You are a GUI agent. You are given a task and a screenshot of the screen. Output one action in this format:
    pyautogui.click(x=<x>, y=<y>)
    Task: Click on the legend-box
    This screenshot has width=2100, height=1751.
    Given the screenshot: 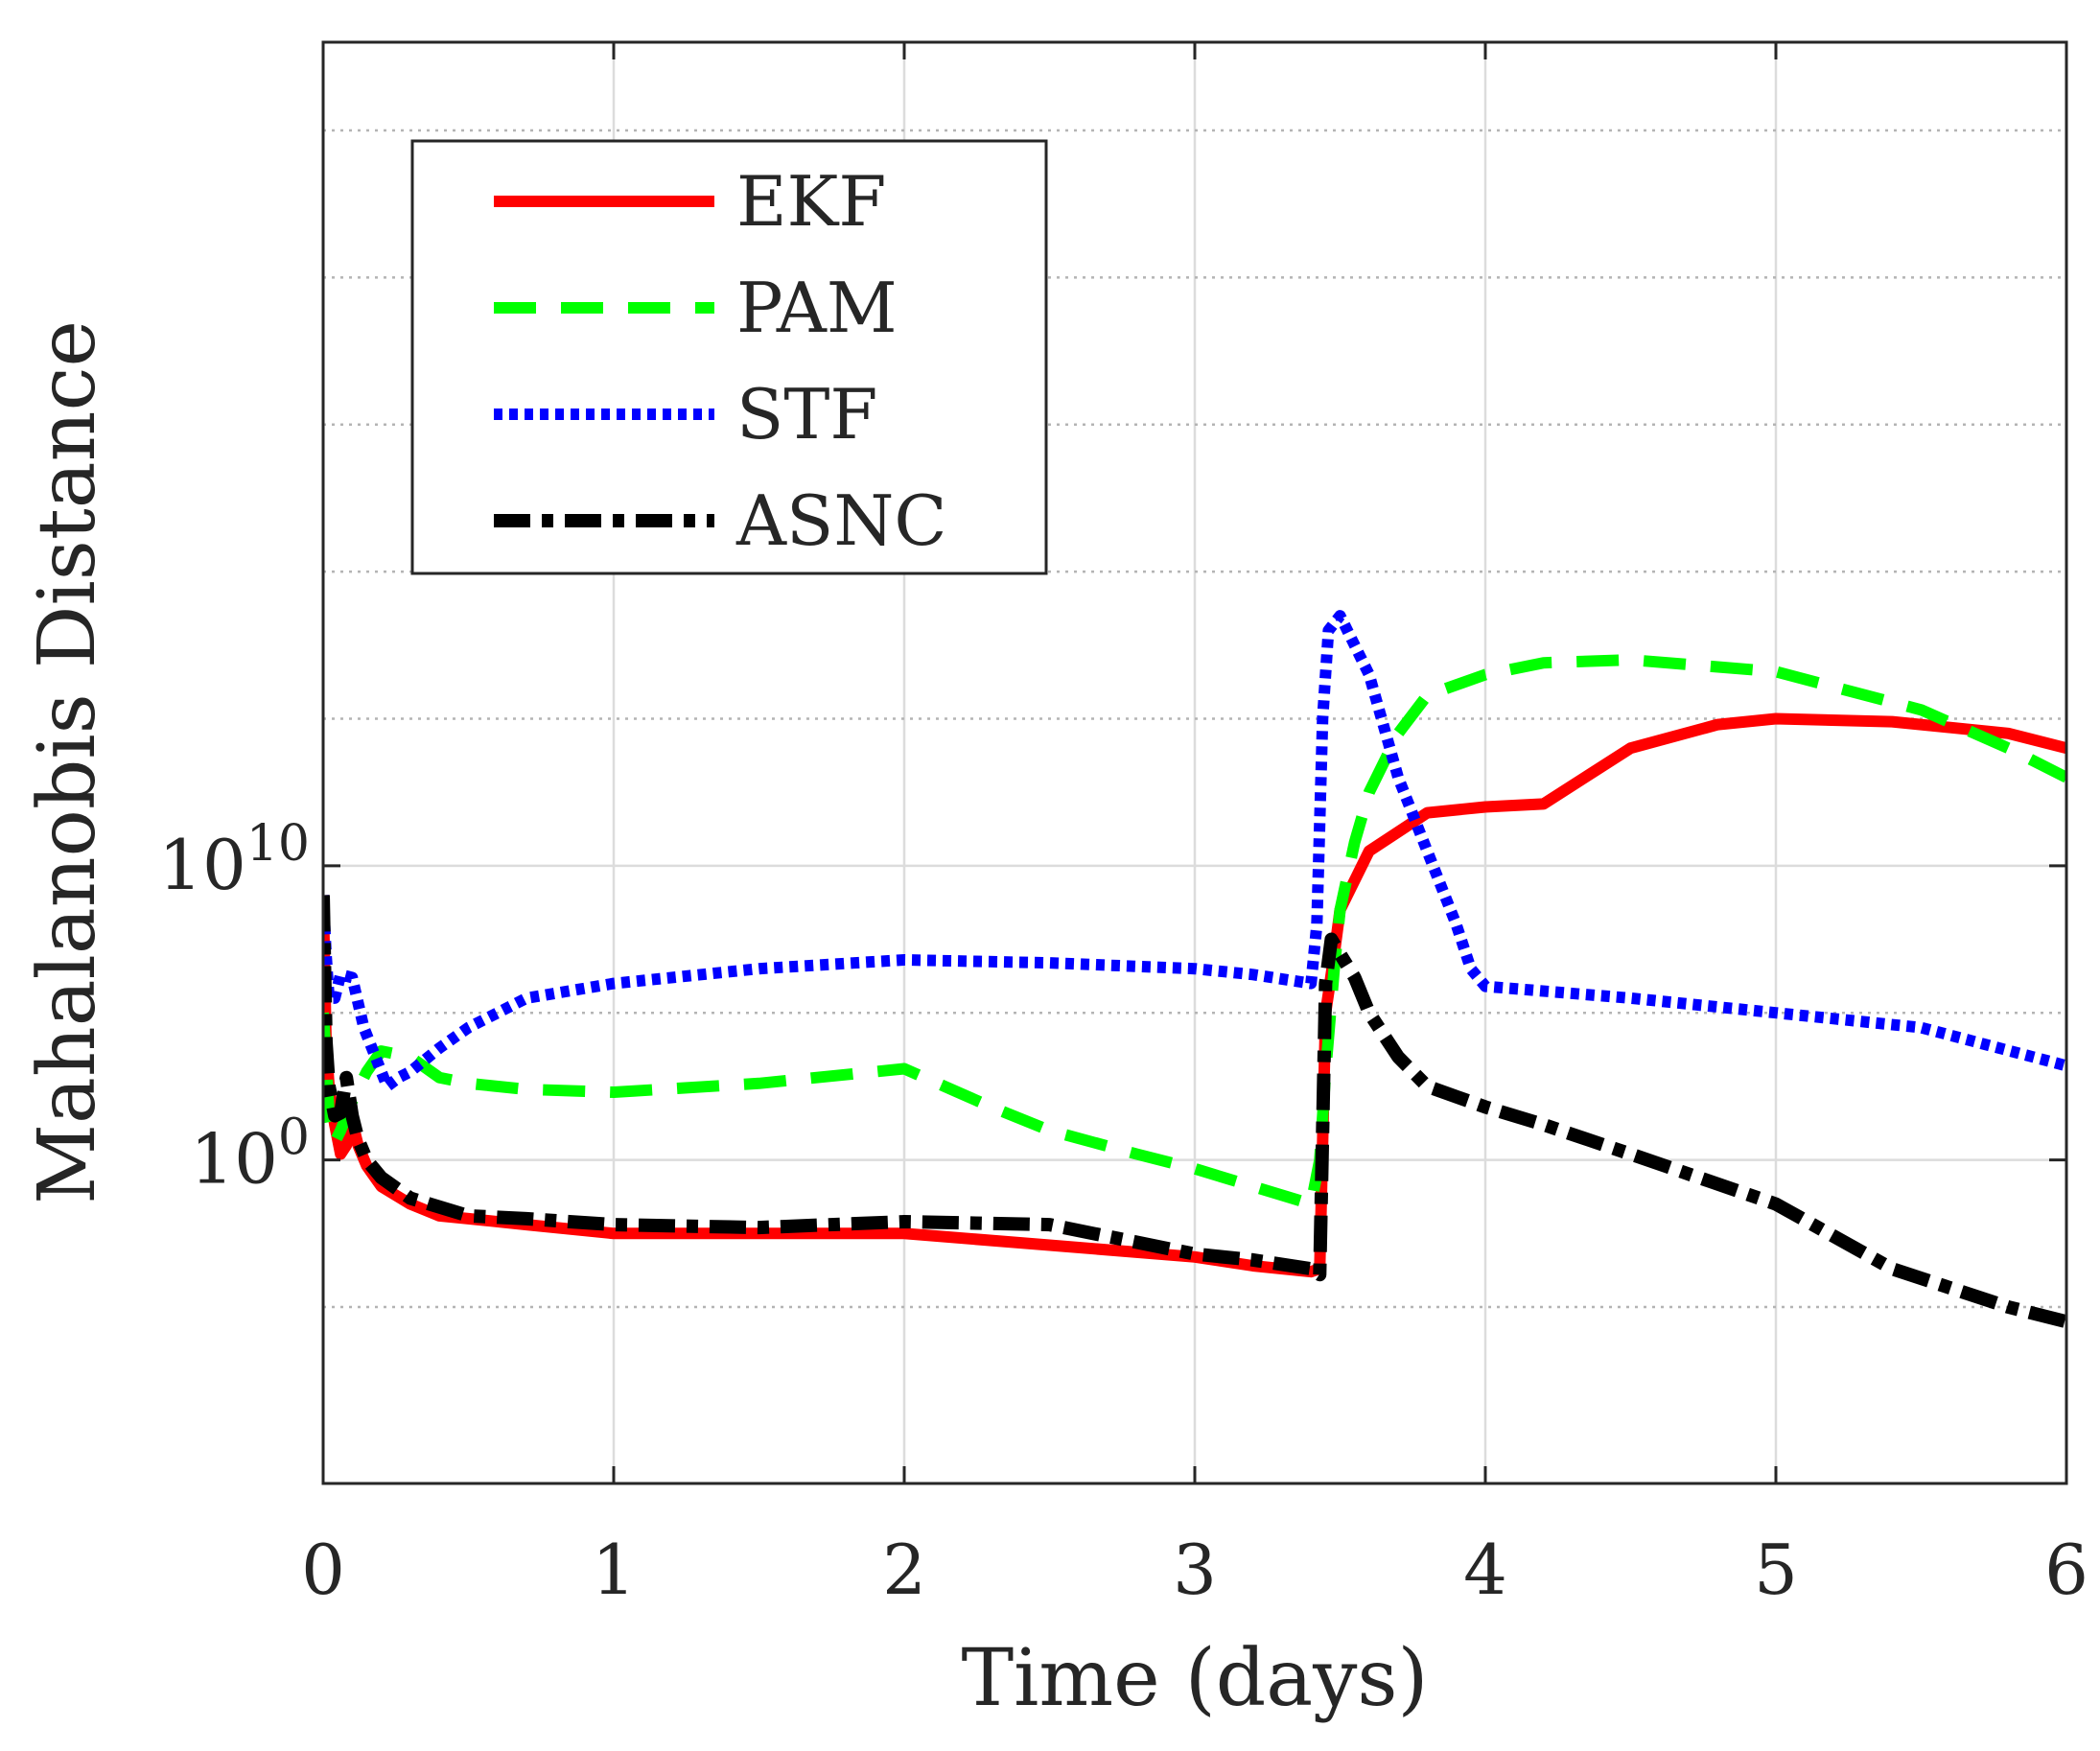 What is the action you would take?
    pyautogui.click(x=729, y=357)
    